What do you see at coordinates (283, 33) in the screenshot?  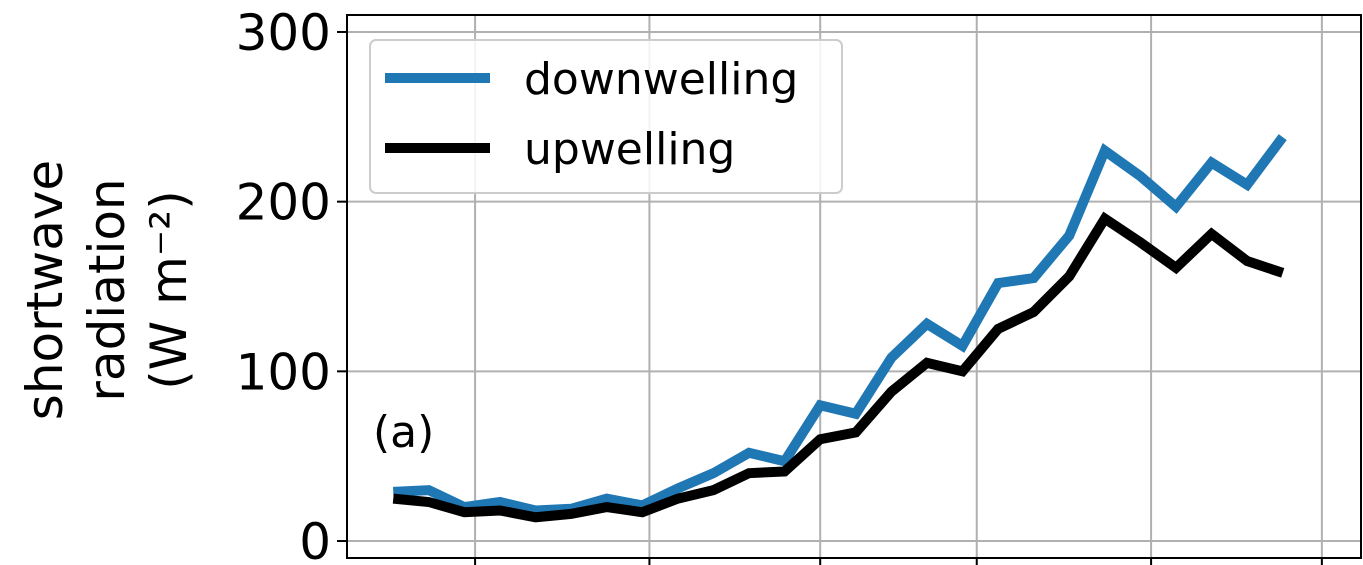 I see `y-tick-label: 300` at bounding box center [283, 33].